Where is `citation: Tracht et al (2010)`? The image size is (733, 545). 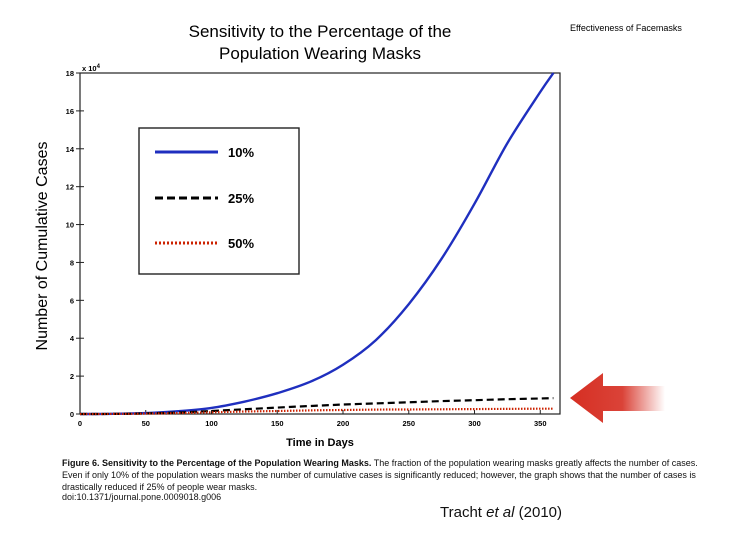
citation: Tracht et al (2010) is located at coordinates (501, 512).